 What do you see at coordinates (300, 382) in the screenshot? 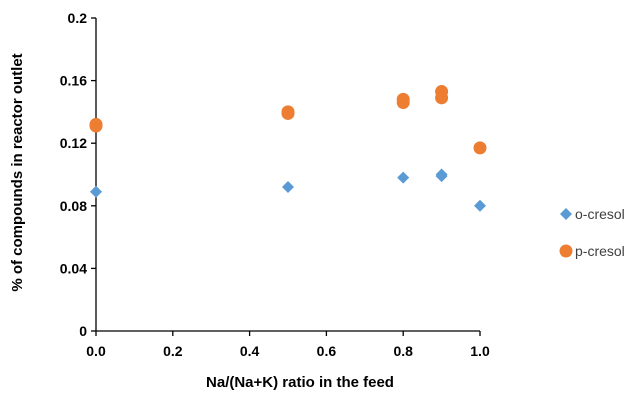
I see `x-axis-title: Na/(Na+K) ratio in the feed` at bounding box center [300, 382].